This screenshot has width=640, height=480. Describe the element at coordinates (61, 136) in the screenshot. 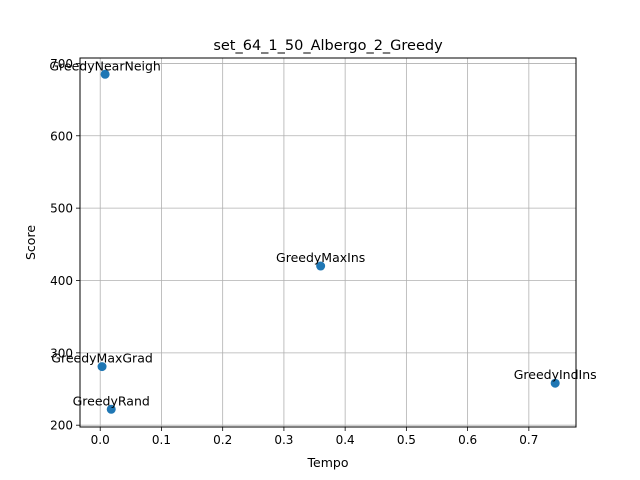

I see `y-tick-label: 600` at that location.